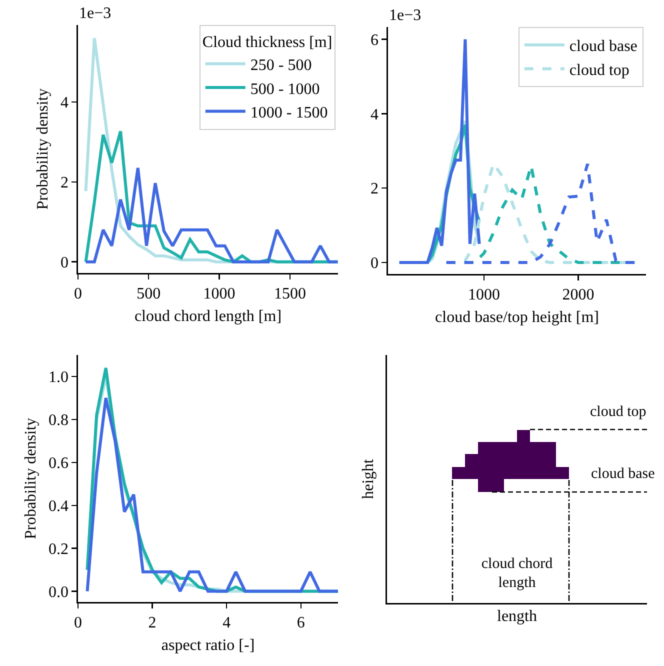  Describe the element at coordinates (267, 42) in the screenshot. I see `legend-title: Cloud thickness [m]` at that location.